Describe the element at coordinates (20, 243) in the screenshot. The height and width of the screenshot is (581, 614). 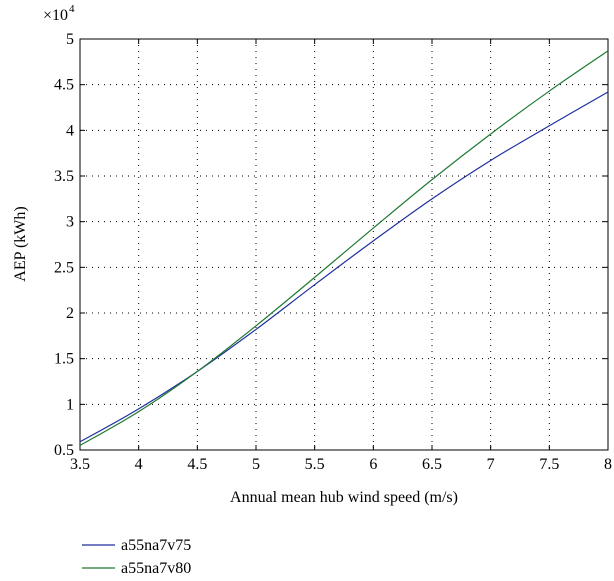
I see `y-axis-label: AEP (kWh)` at that location.